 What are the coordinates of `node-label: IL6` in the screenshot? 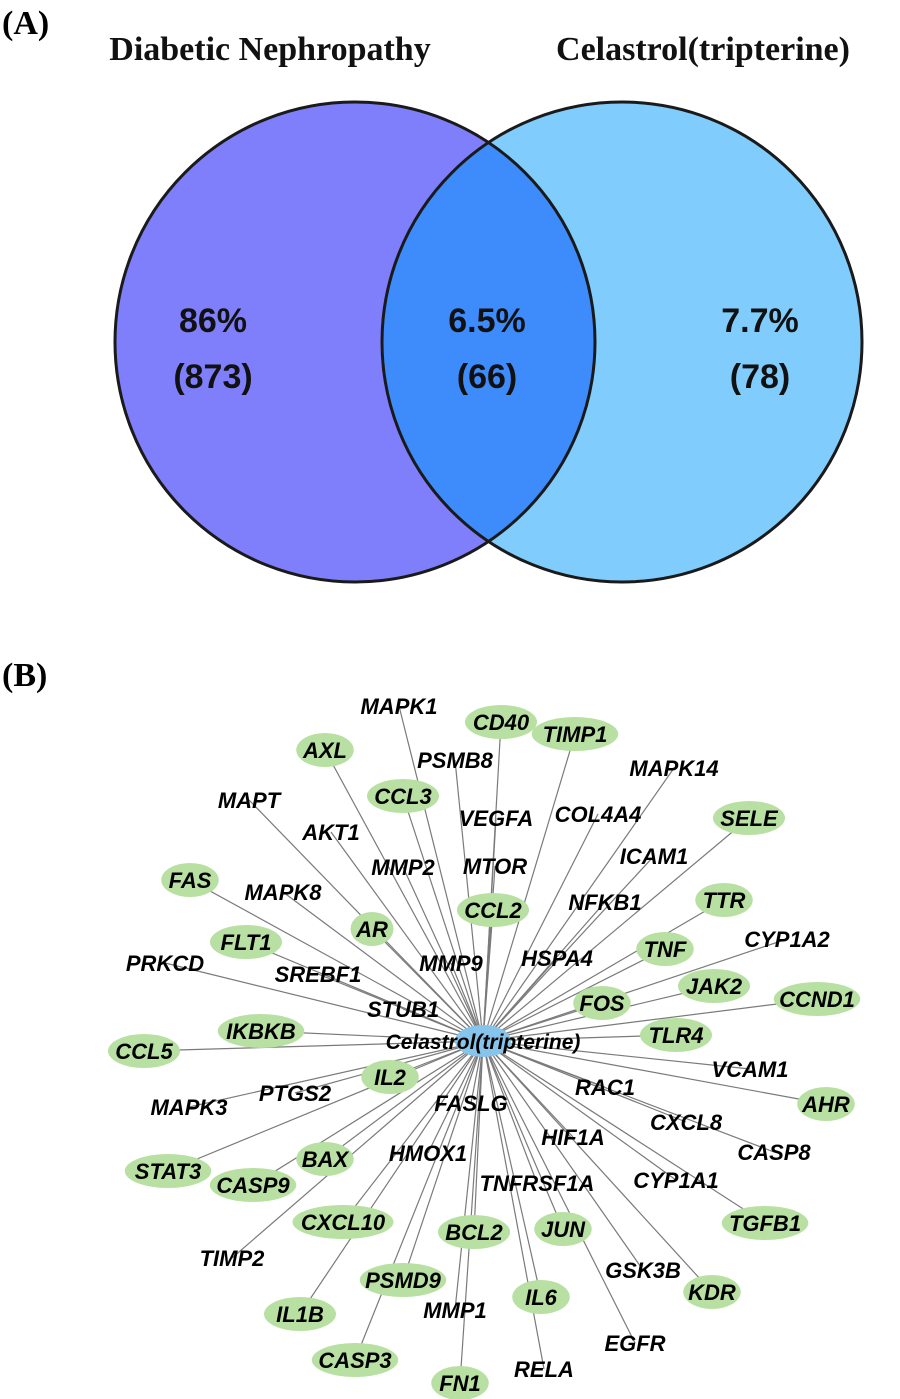 It's located at (541, 1297).